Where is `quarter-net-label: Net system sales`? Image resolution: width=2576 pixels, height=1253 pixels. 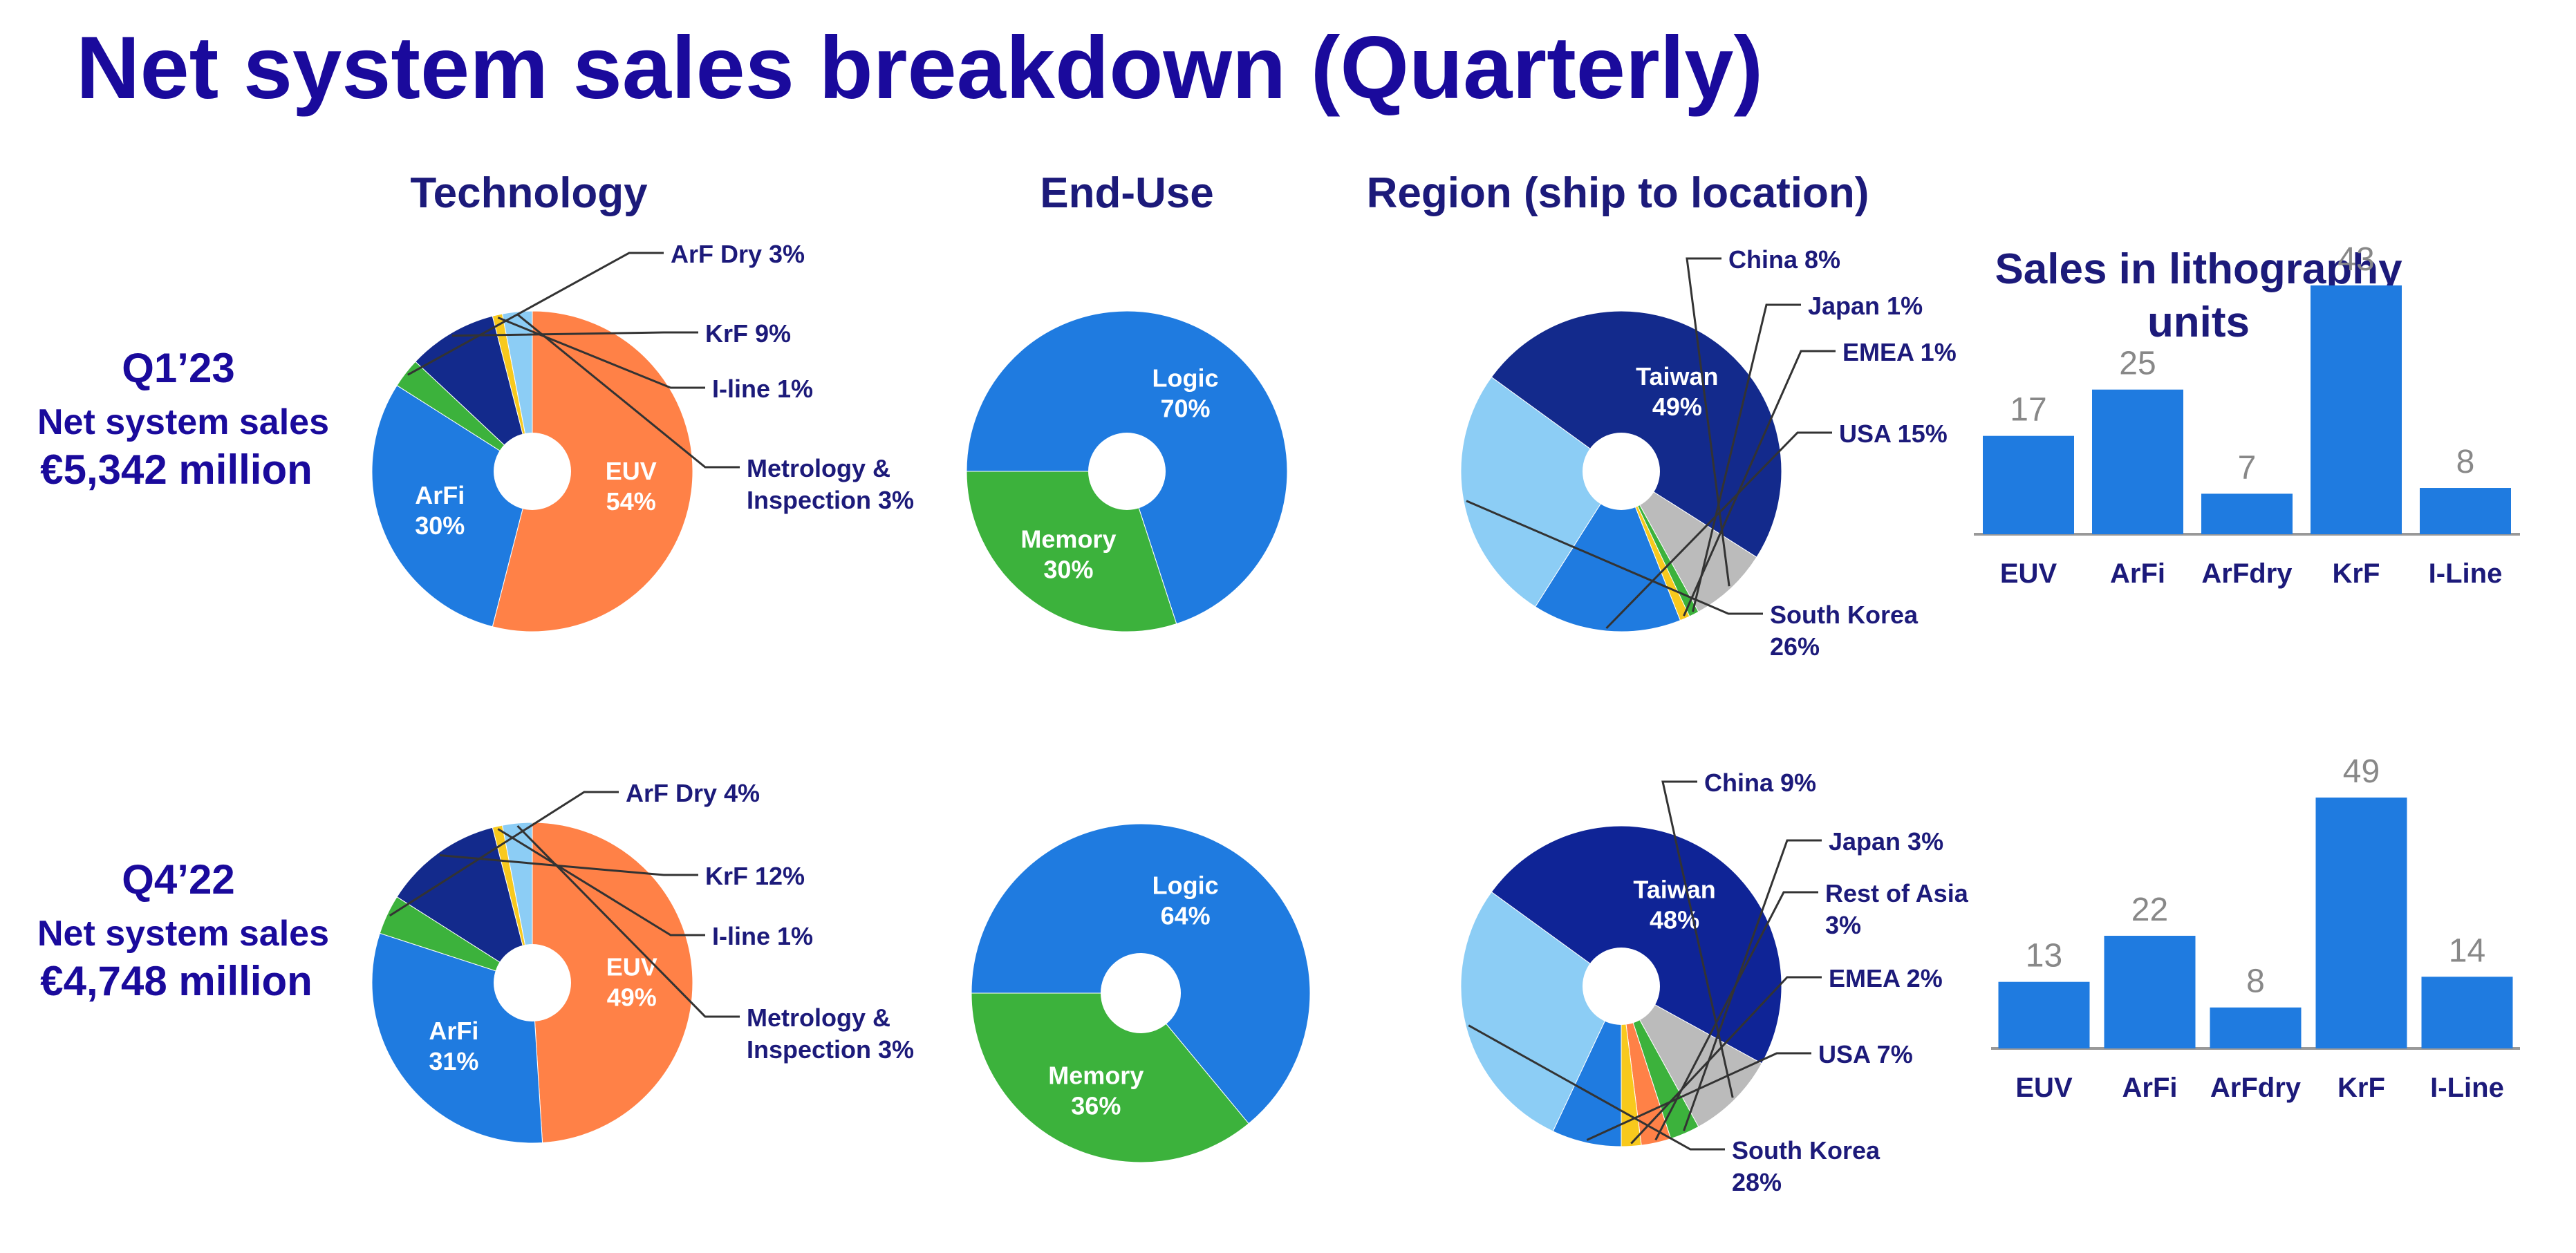 quarter-net-label: Net system sales is located at coordinates (183, 934).